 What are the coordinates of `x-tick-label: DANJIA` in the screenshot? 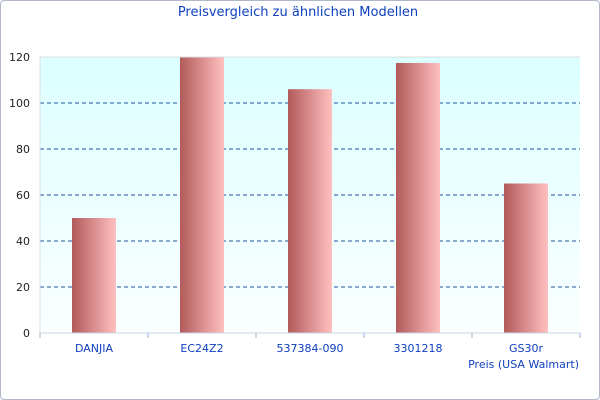 It's located at (94, 348).